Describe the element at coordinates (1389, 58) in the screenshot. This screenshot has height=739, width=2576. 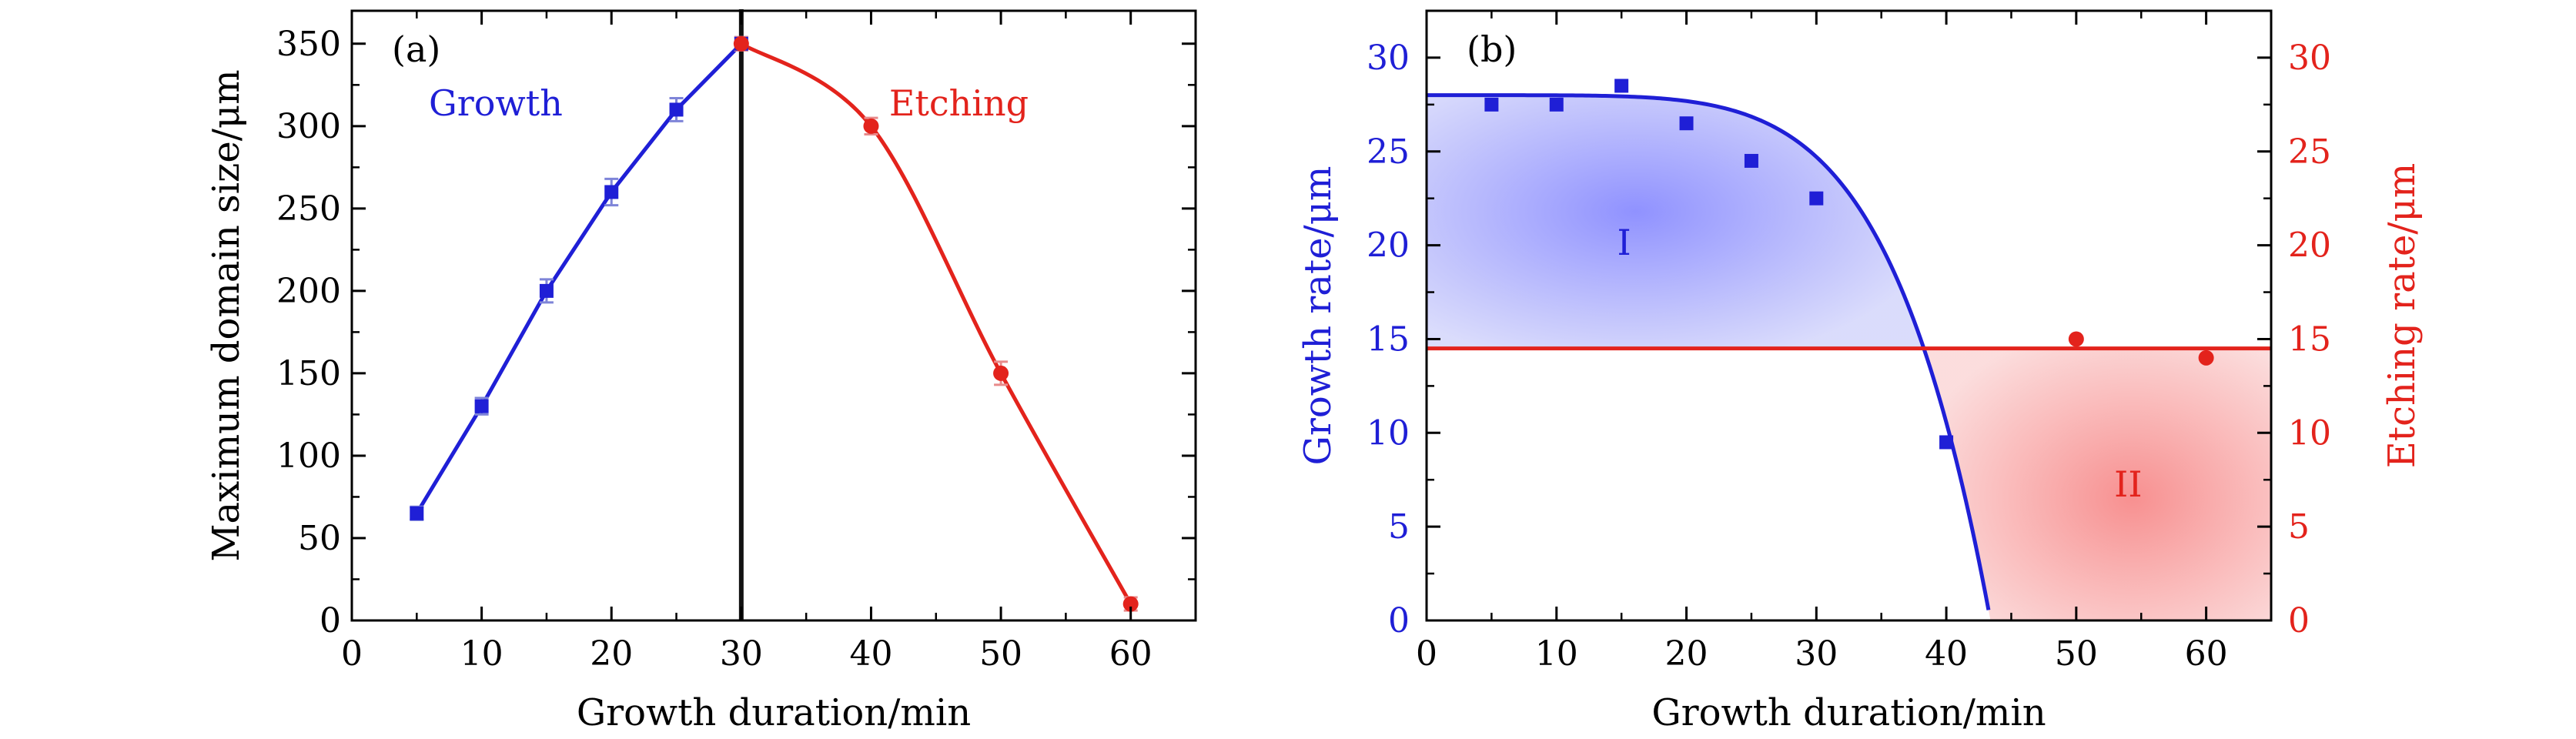
I see `left-y-tick-label: 30` at that location.